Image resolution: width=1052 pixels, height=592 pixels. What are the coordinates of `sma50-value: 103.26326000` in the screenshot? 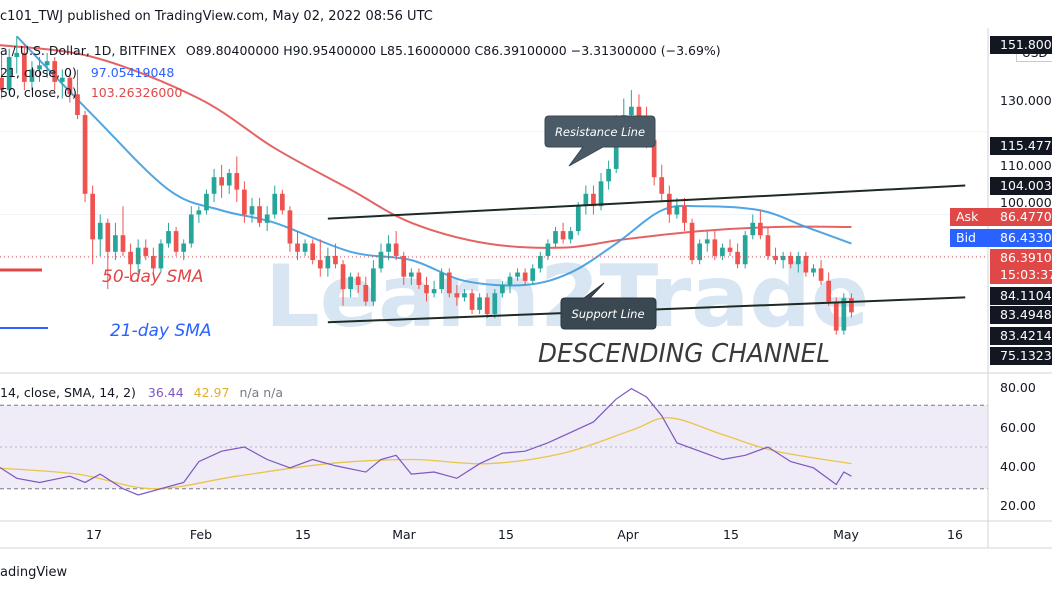 It's located at (136, 92).